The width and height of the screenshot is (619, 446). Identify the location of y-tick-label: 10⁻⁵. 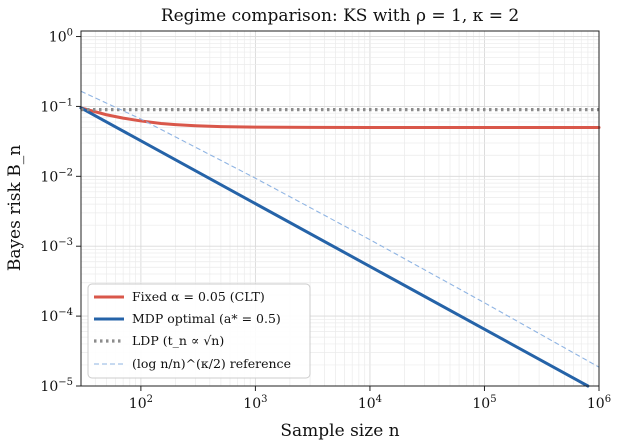
(56, 386).